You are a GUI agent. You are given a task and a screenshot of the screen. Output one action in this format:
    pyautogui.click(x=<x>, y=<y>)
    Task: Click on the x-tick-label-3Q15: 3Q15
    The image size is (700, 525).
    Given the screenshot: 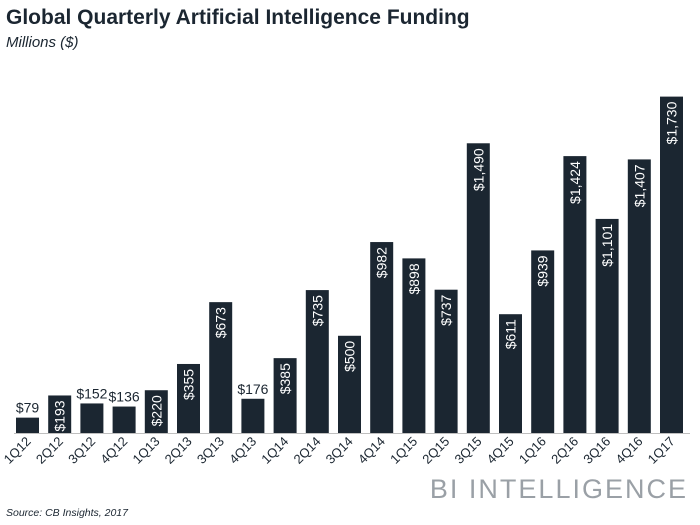 What is the action you would take?
    pyautogui.click(x=468, y=450)
    